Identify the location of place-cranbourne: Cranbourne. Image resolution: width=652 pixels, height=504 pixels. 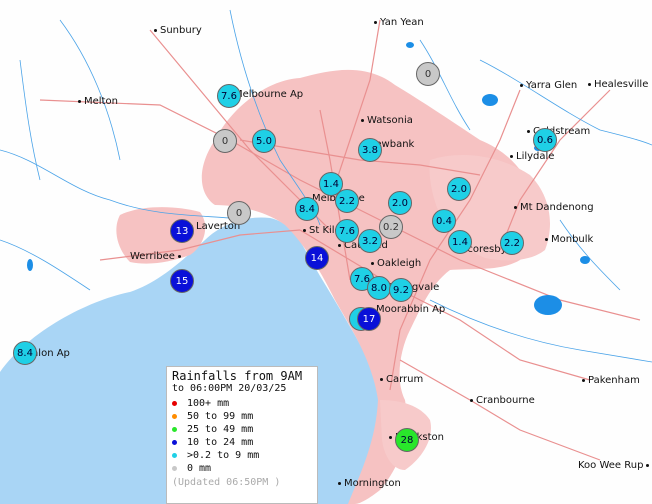
(502, 400).